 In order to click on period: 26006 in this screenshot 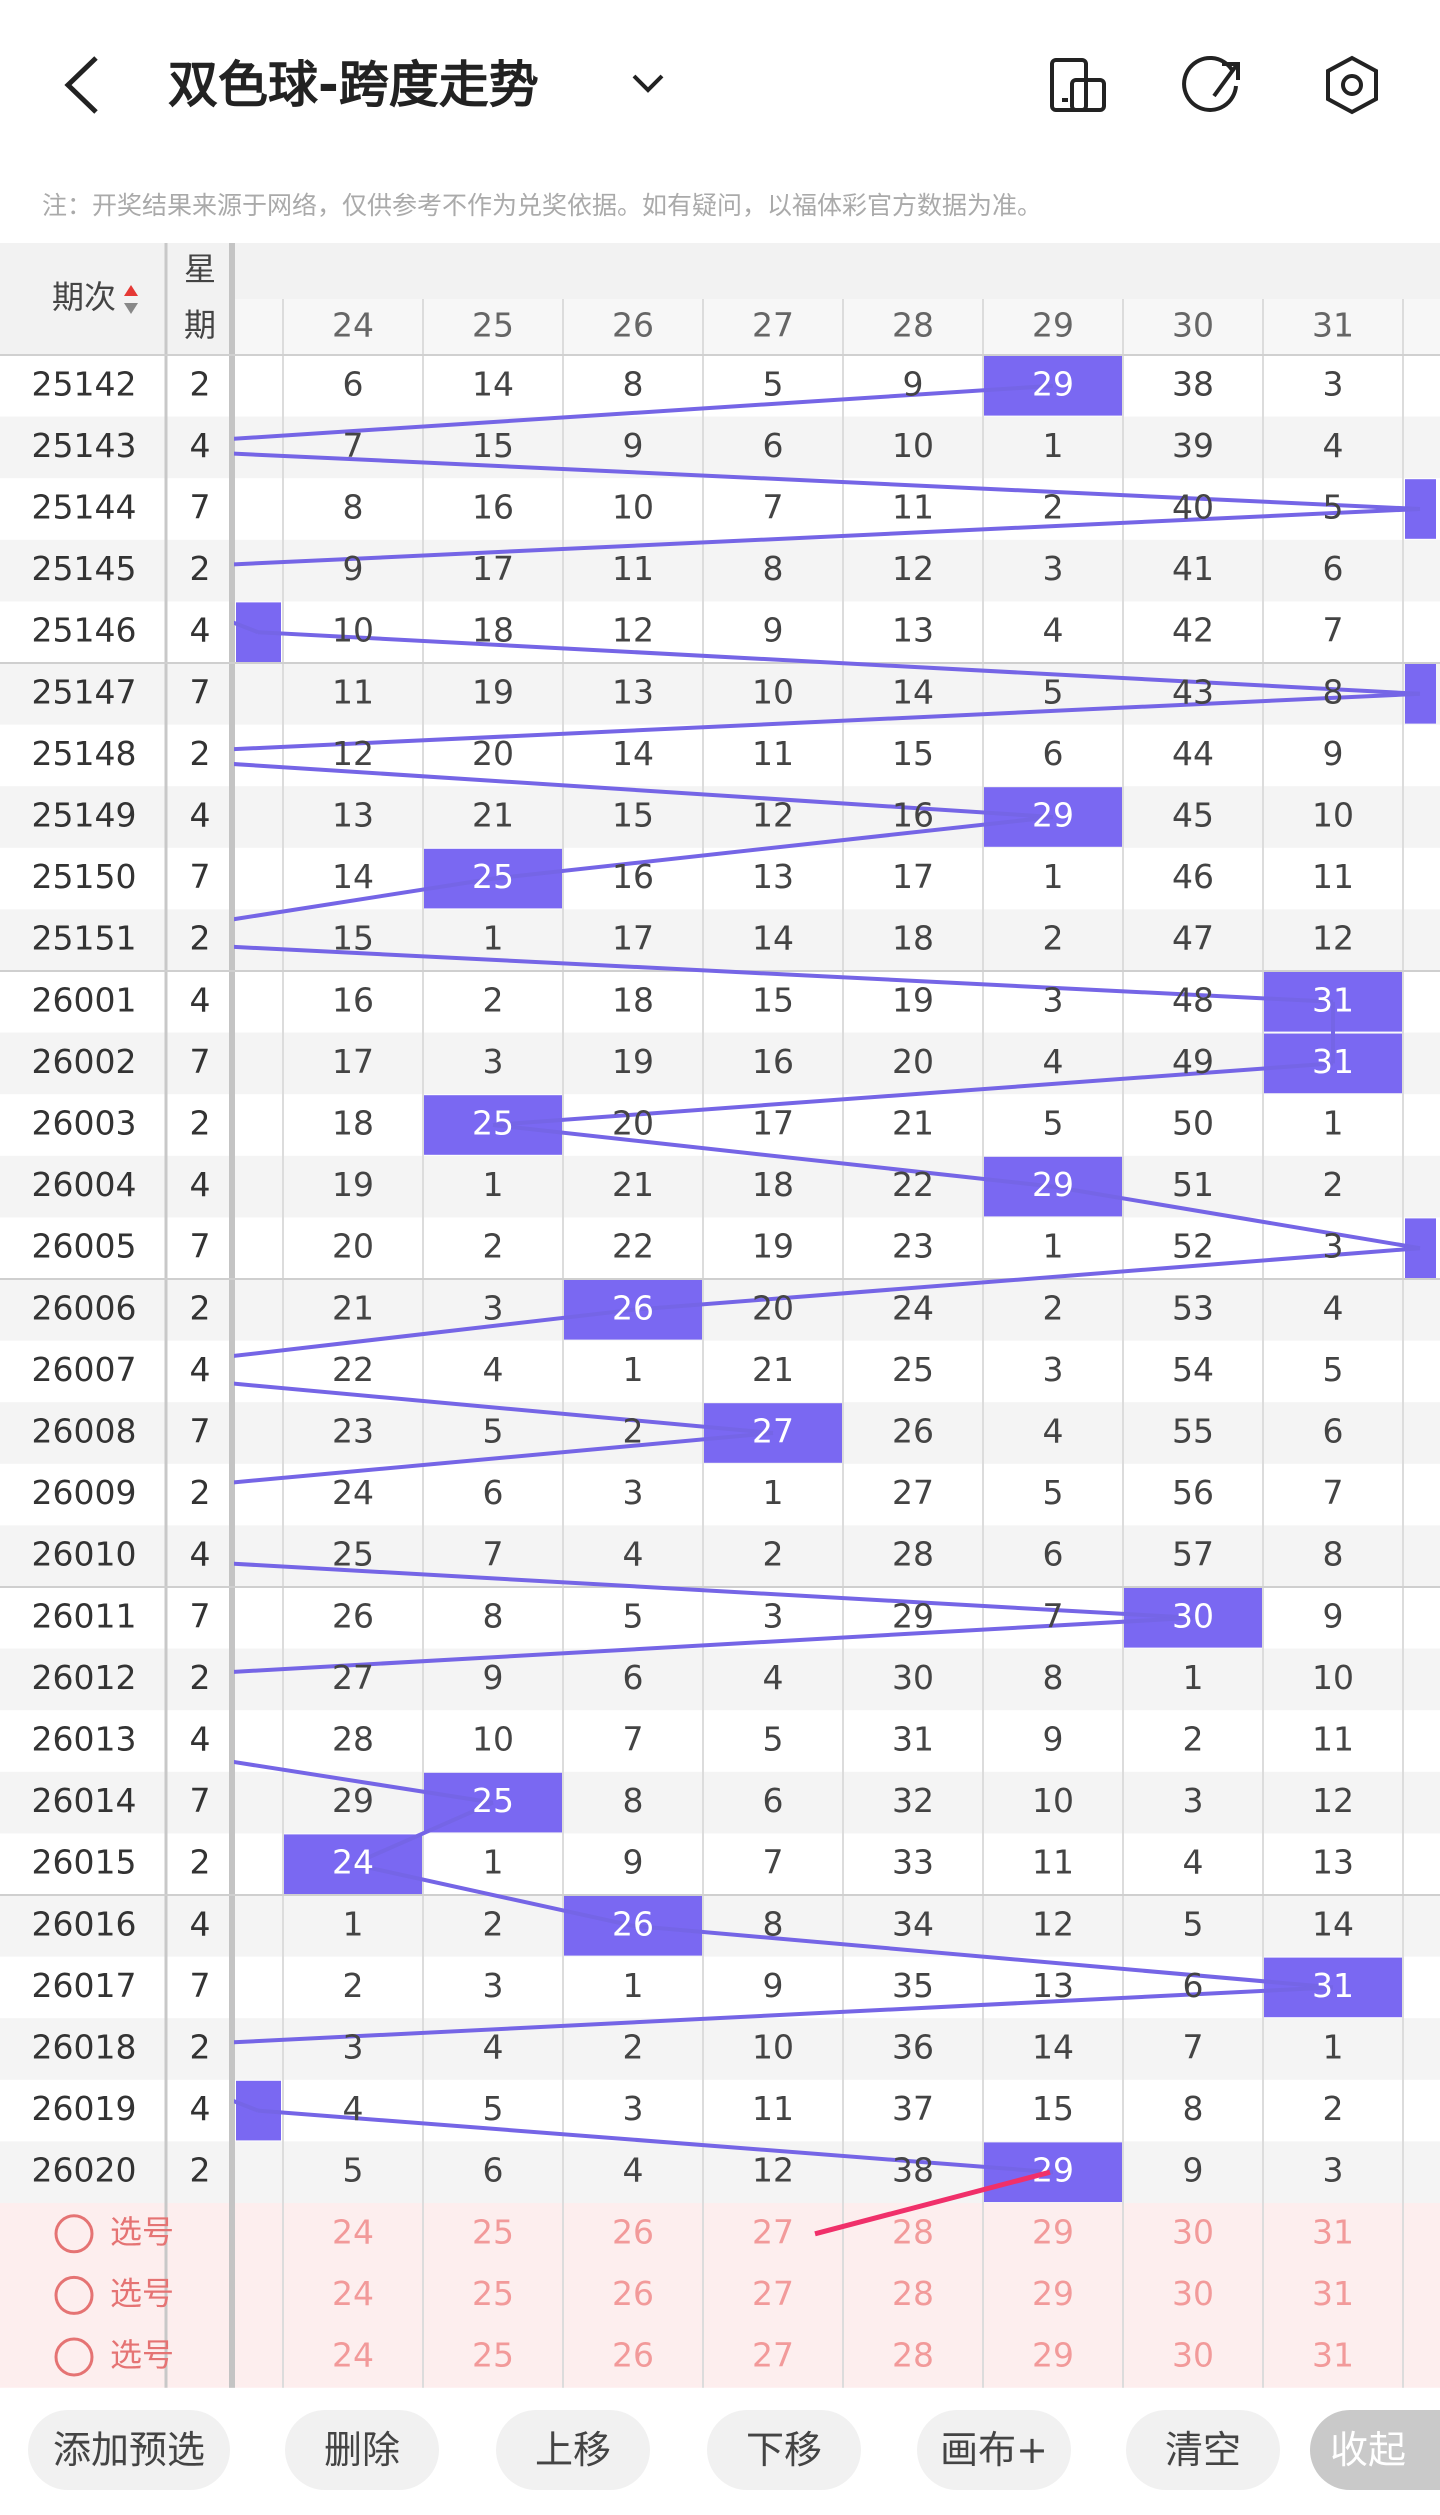, I will do `click(84, 1307)`.